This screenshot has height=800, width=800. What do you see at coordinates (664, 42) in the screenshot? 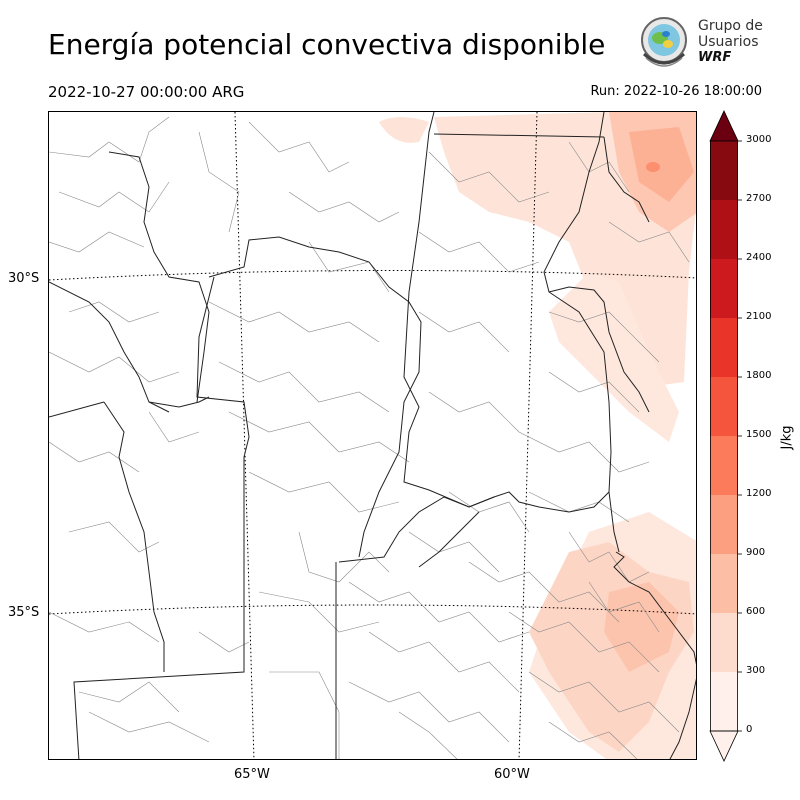
I see `globe-seal-icon` at bounding box center [664, 42].